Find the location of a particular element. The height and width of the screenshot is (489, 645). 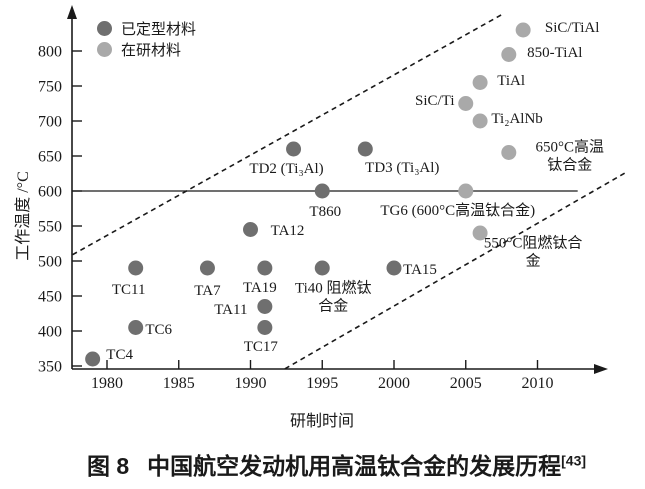

chart-legend: 已定型材料 在研材料 is located at coordinates (146, 39).